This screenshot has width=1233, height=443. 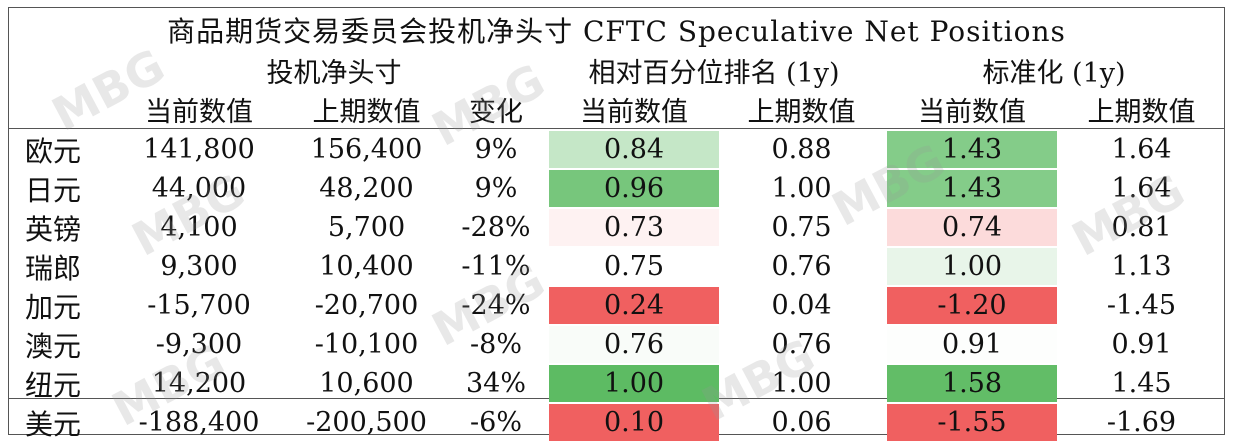 I want to click on change-cell: -24%, so click(x=496, y=305).